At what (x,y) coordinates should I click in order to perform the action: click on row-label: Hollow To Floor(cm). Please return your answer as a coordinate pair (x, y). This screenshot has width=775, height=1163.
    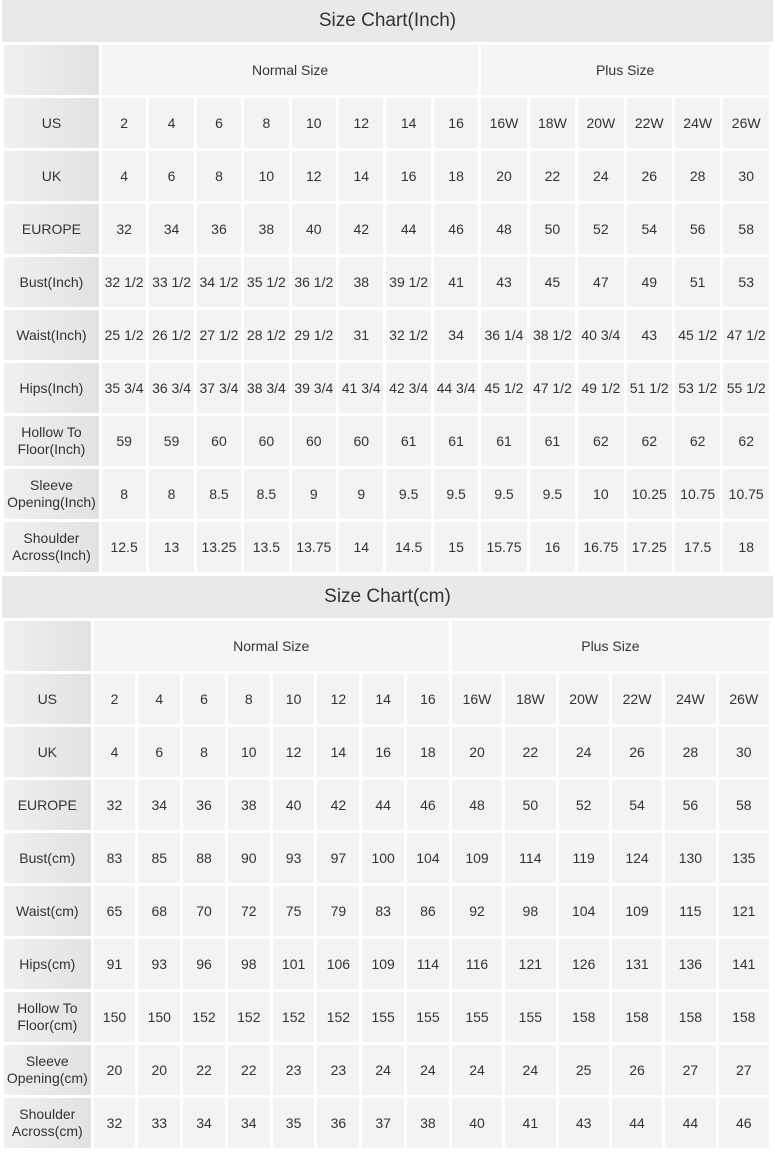
    Looking at the image, I should click on (47, 1017).